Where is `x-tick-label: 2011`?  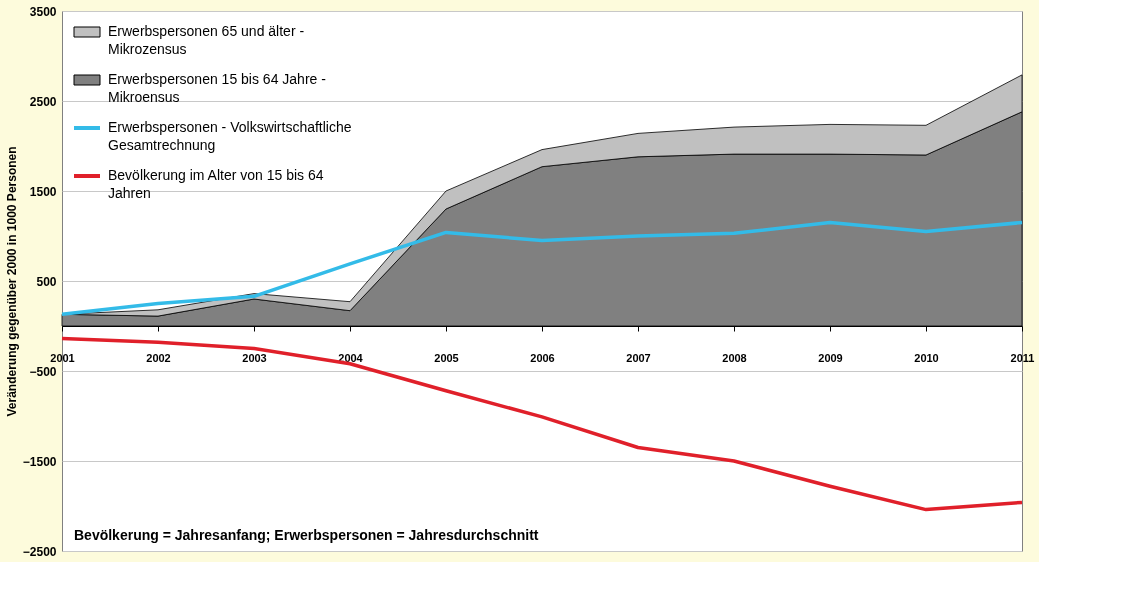 x-tick-label: 2011 is located at coordinates (1022, 357).